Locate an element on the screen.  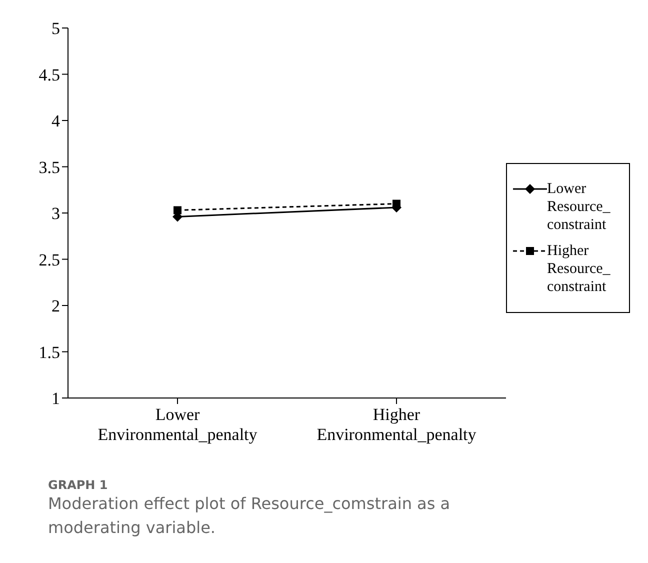
y-tick-label: 3.5 is located at coordinates (49, 167).